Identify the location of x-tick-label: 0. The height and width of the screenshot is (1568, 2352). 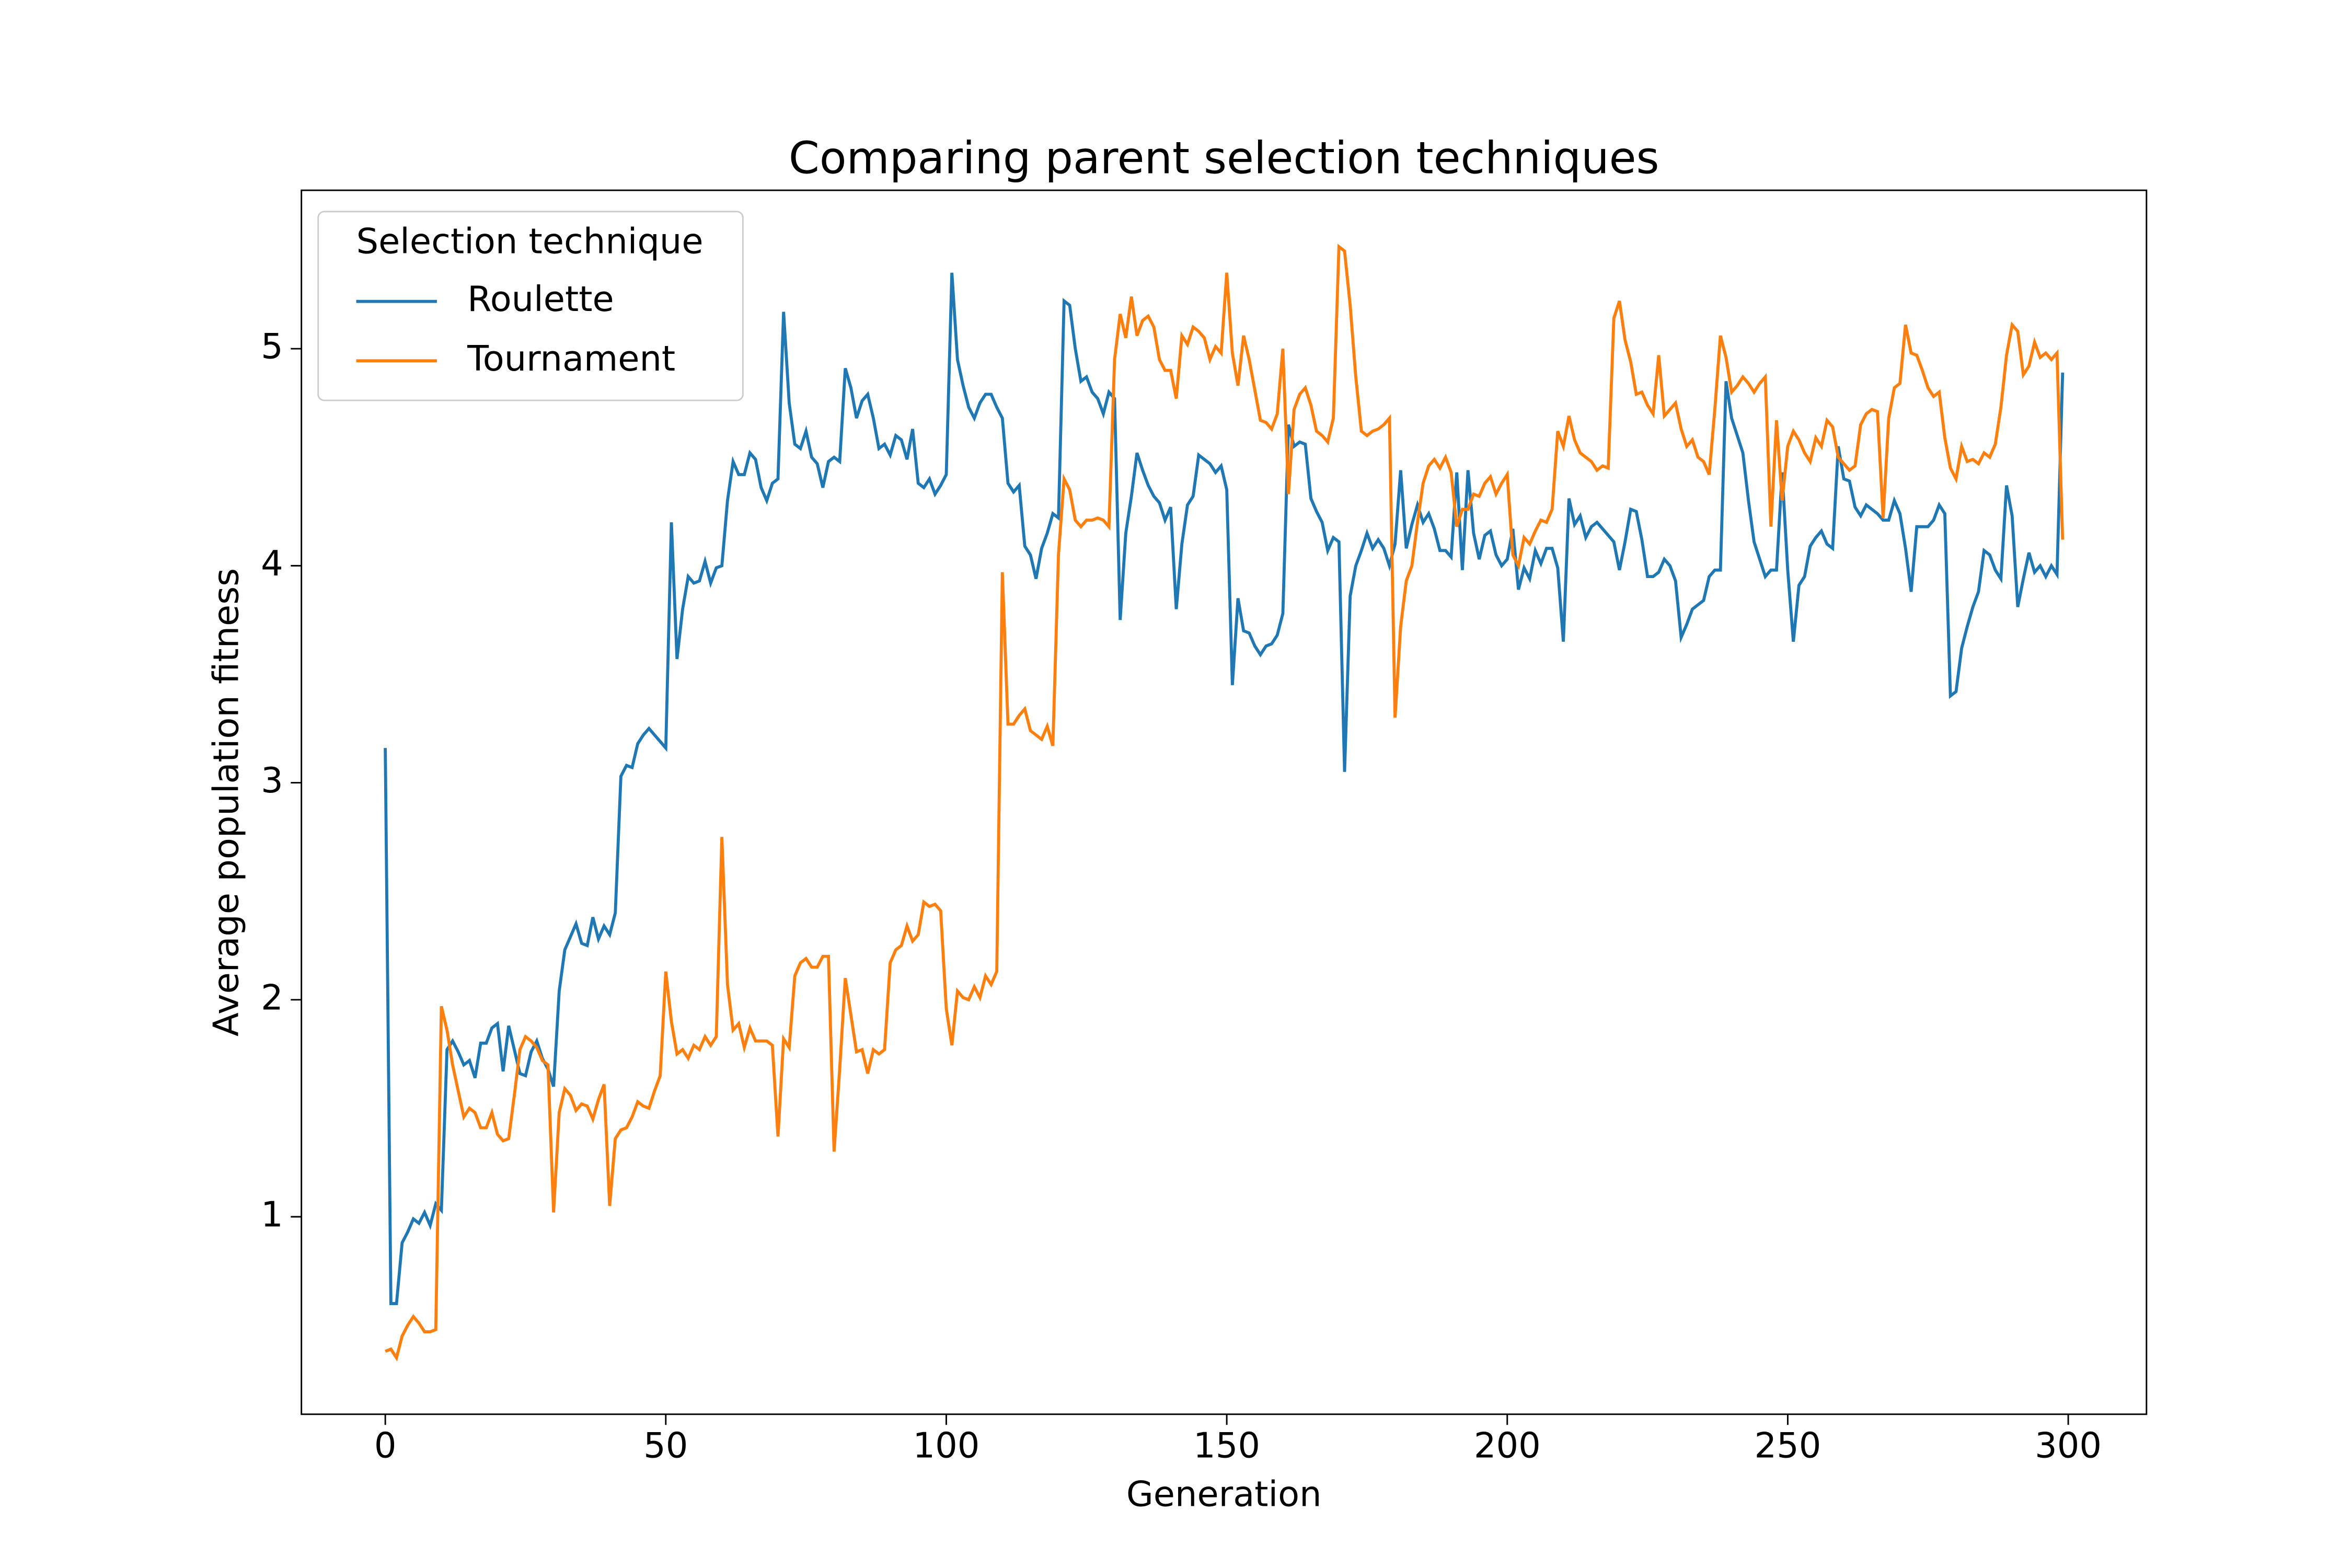
(385, 1445).